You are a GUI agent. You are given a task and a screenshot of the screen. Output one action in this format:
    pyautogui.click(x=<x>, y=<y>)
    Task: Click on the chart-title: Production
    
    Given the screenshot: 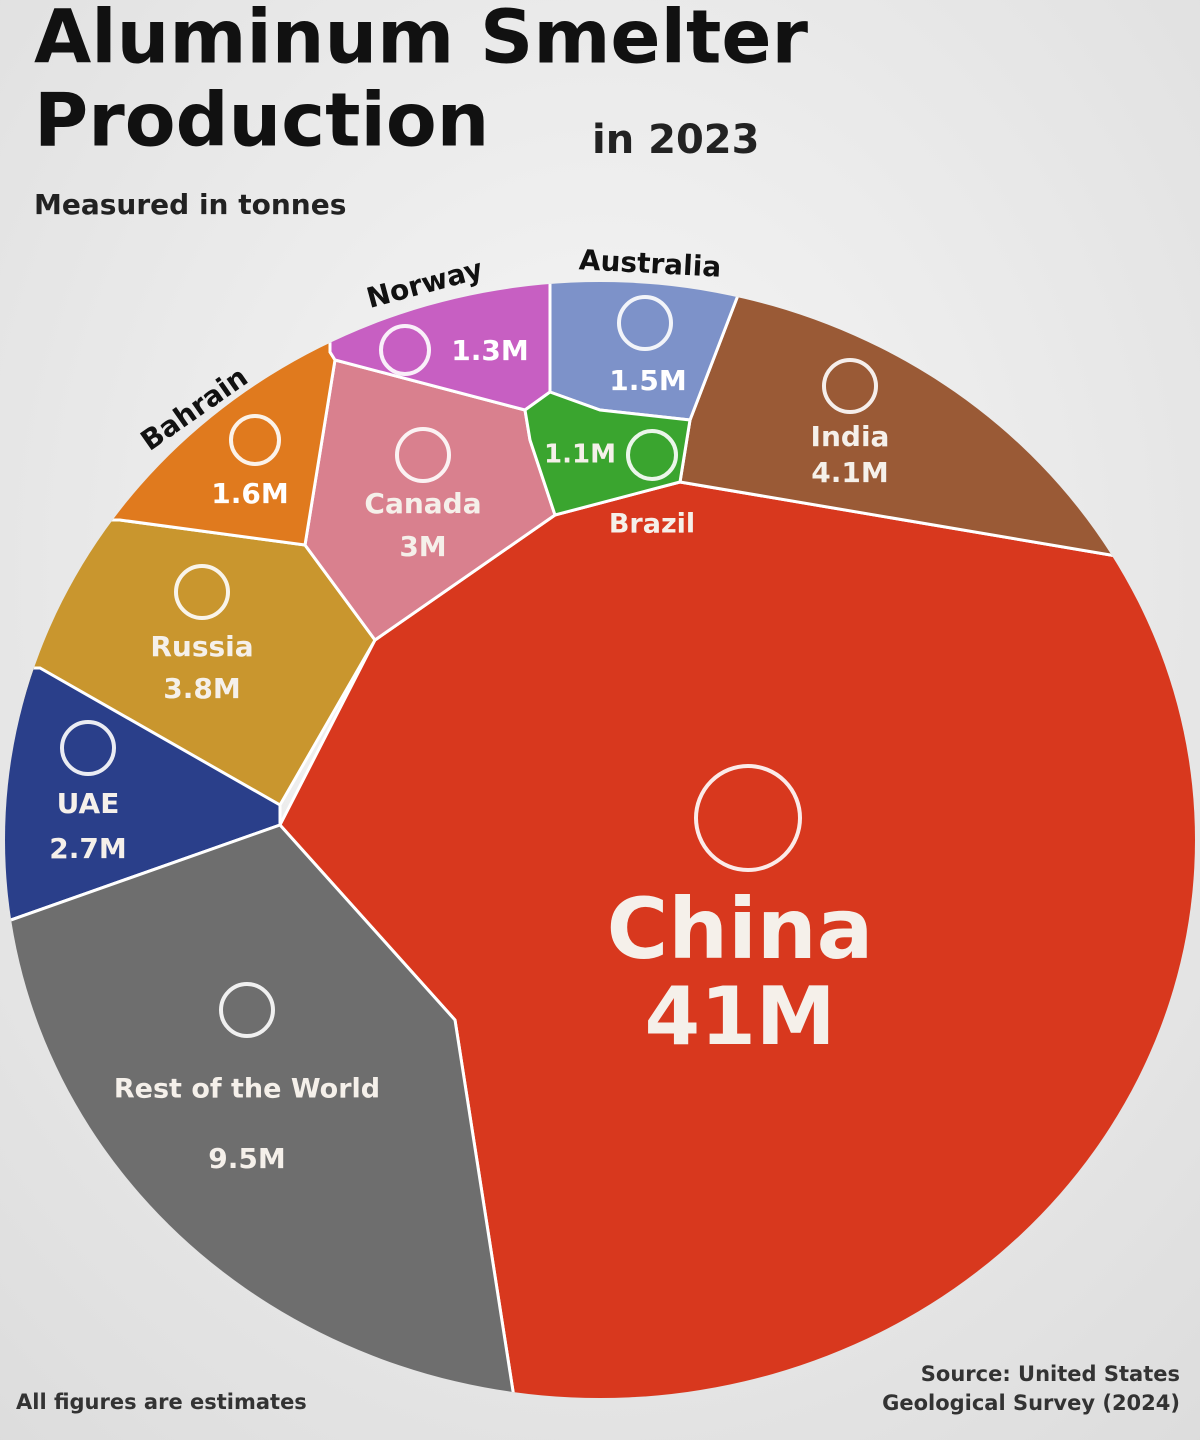 What is the action you would take?
    pyautogui.click(x=261, y=121)
    